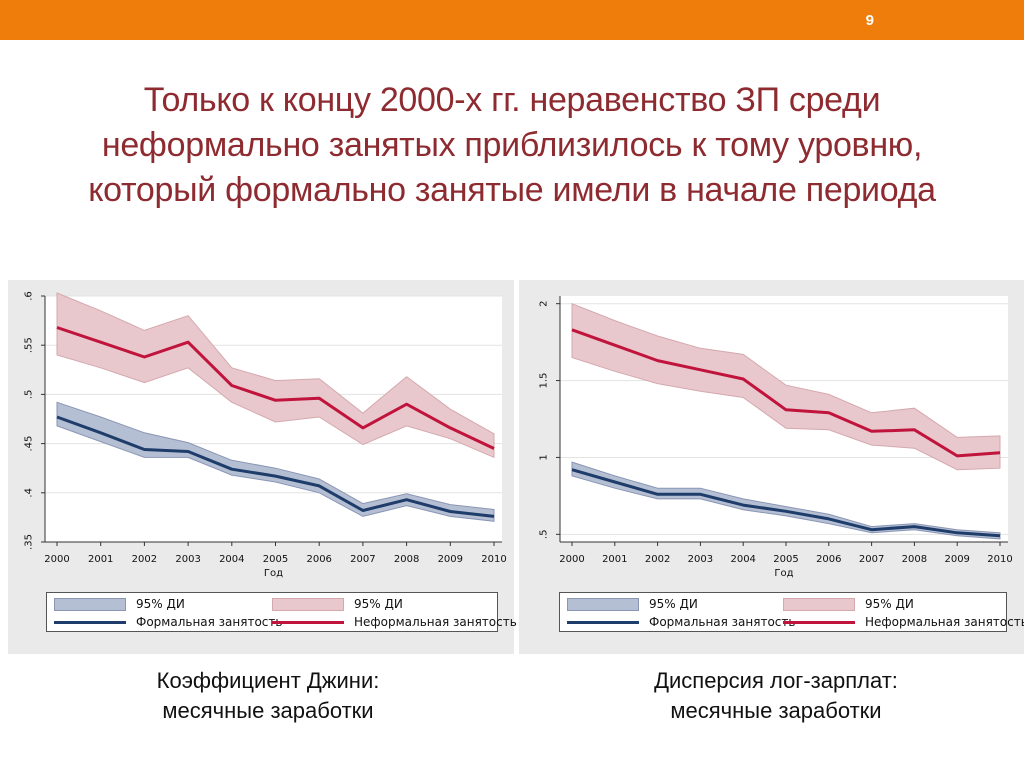  I want to click on y-tick-label: .6, so click(29, 296).